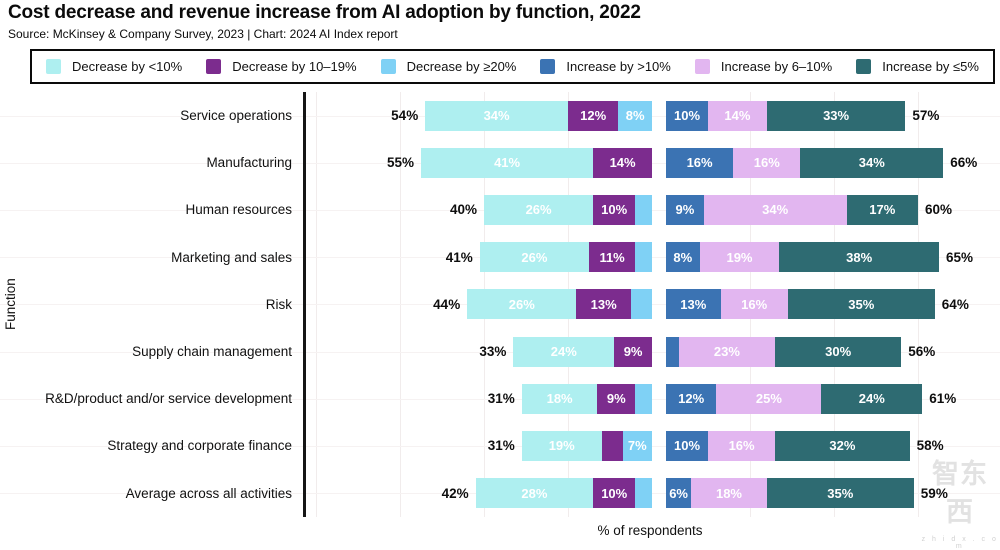 This screenshot has height=550, width=1000. Describe the element at coordinates (538, 115) in the screenshot. I see `decrease-bar: 34% 12% 8%` at that location.